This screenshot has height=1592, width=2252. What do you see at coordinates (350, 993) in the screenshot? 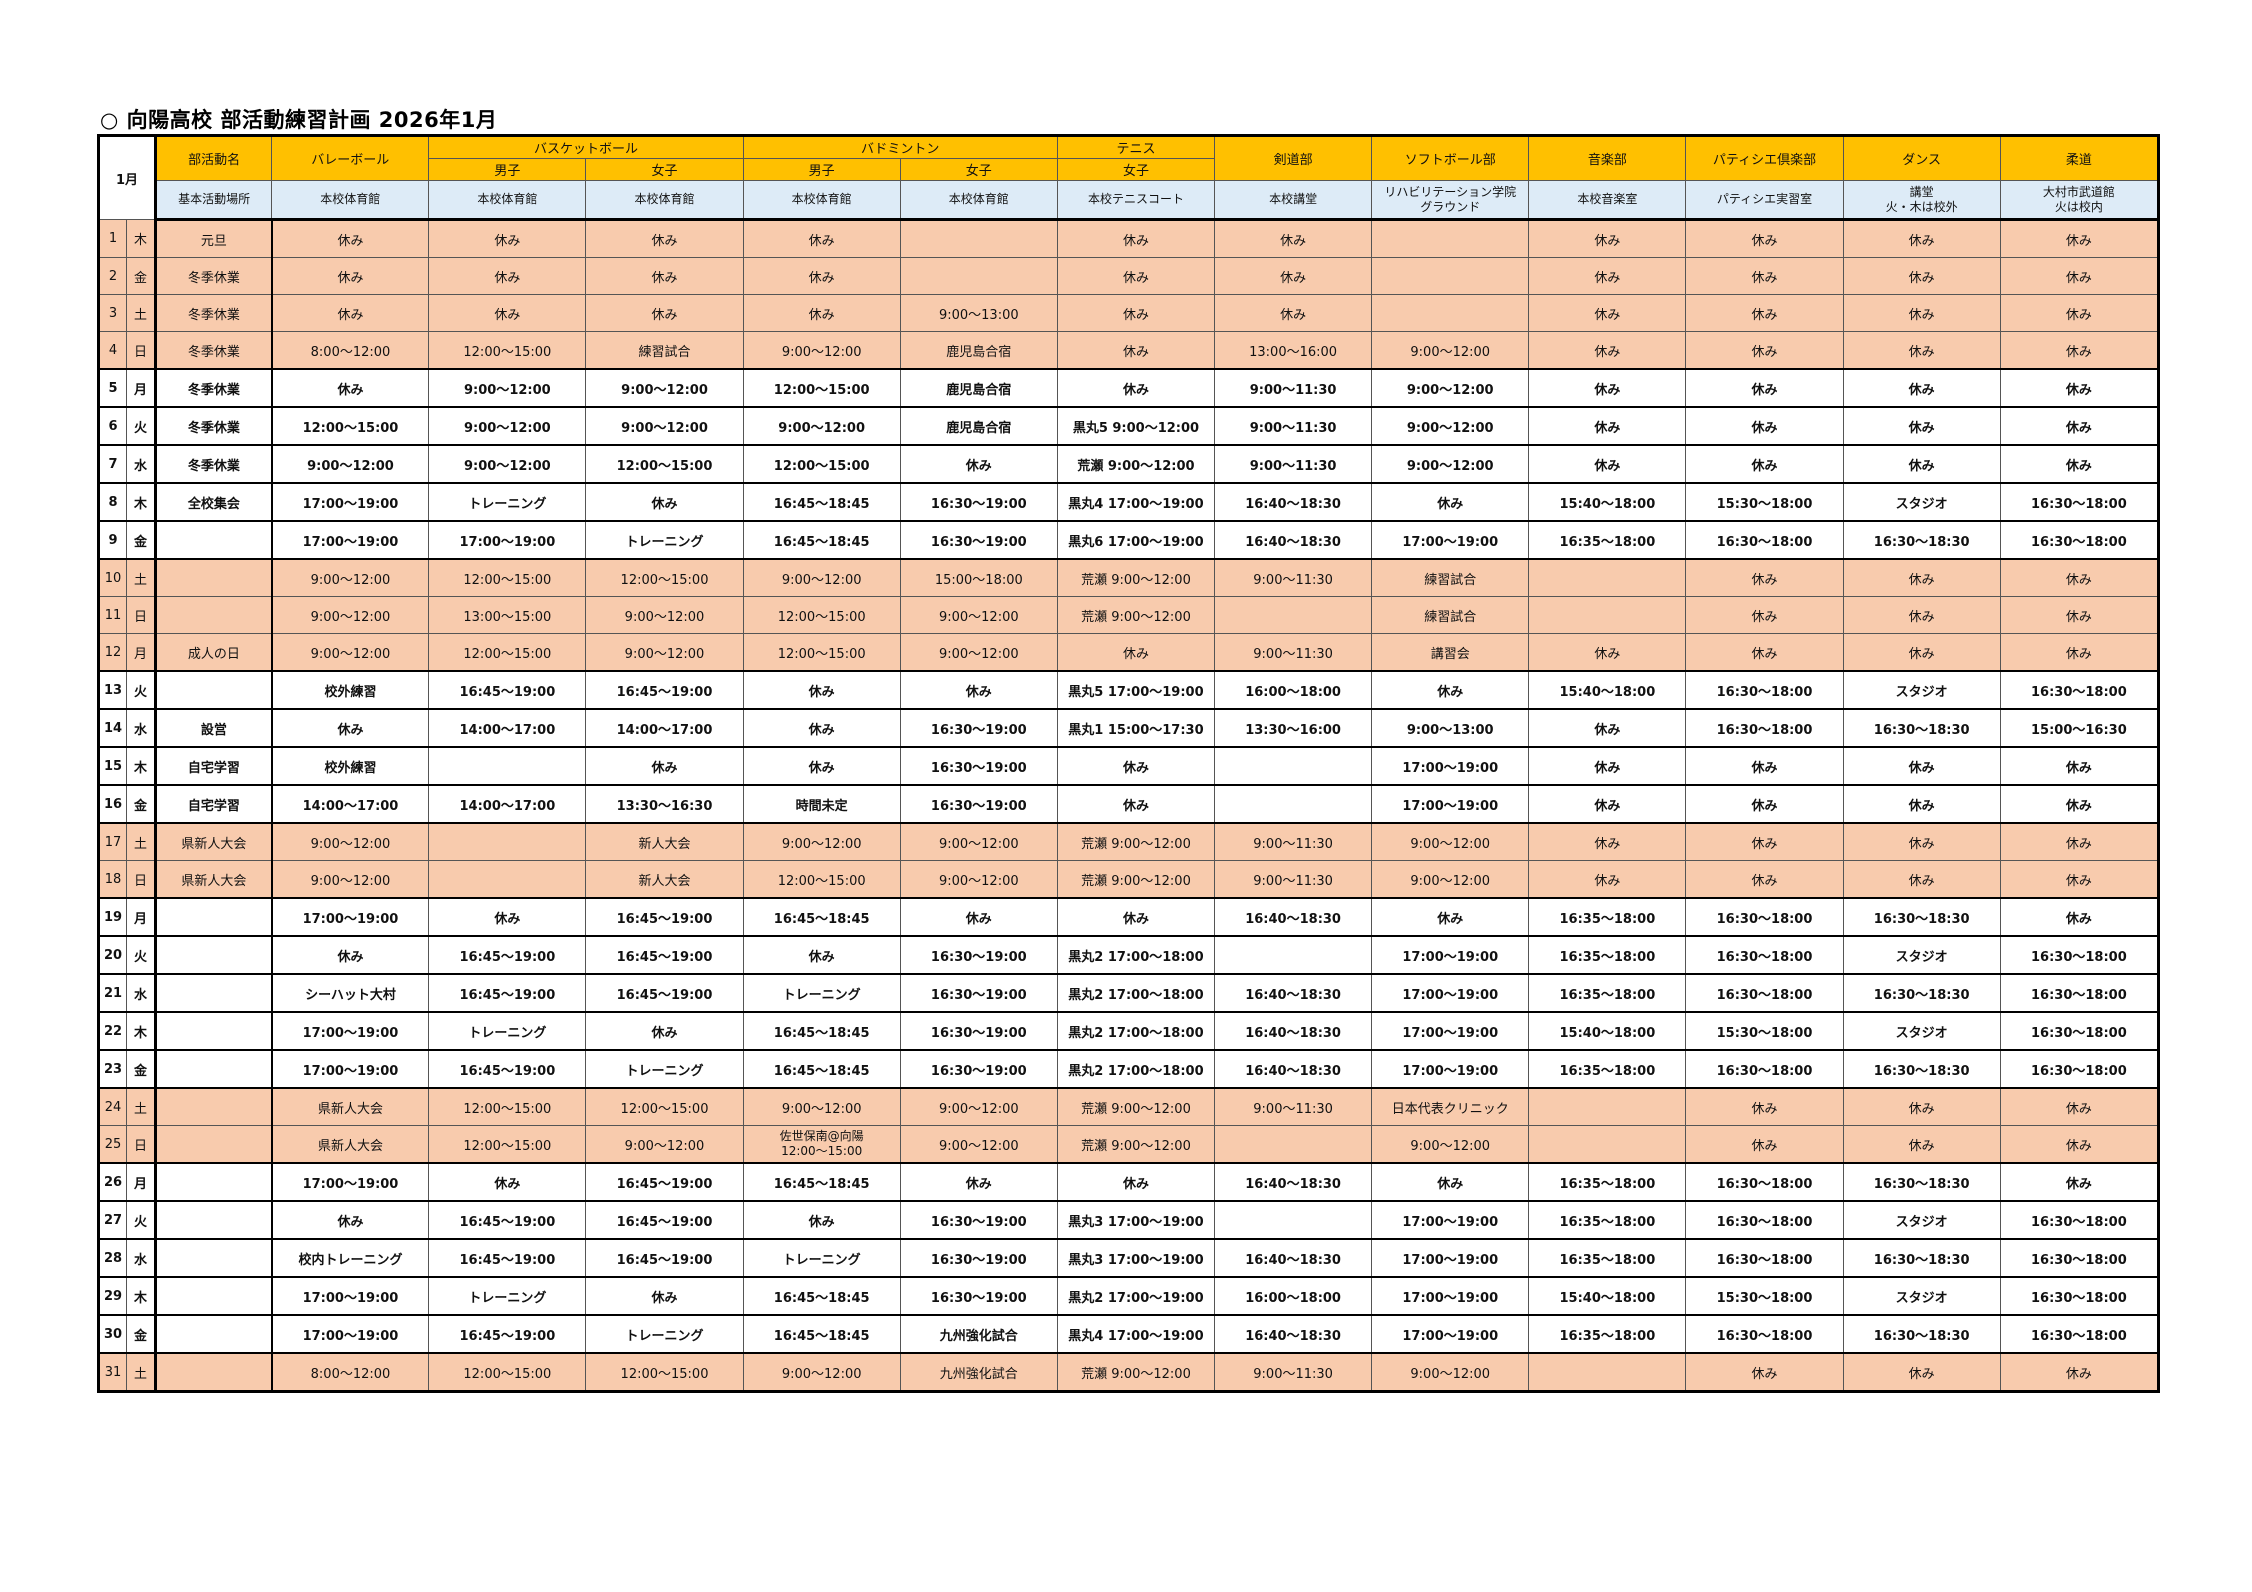
I see `cell-volleyball: シーハット大村` at bounding box center [350, 993].